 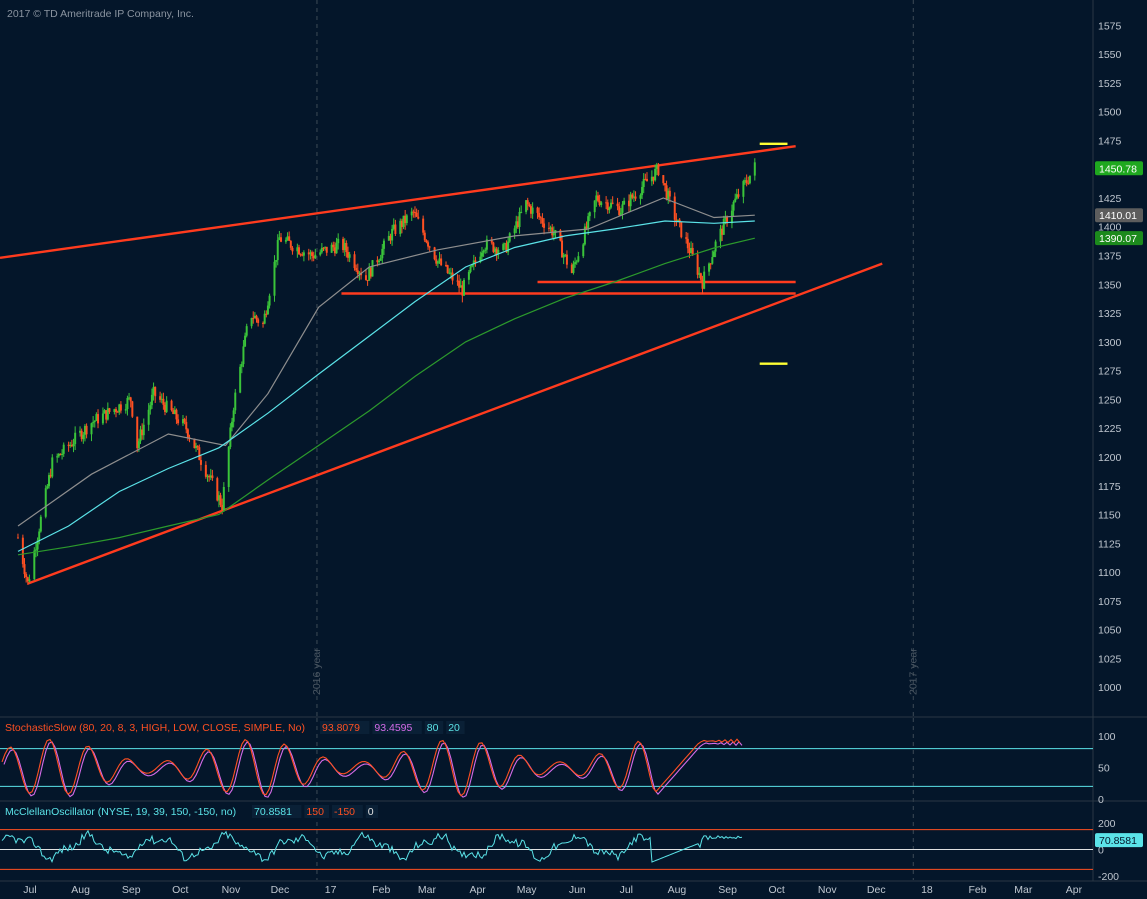 I want to click on price-tick-label: 1200, so click(x=1110, y=458).